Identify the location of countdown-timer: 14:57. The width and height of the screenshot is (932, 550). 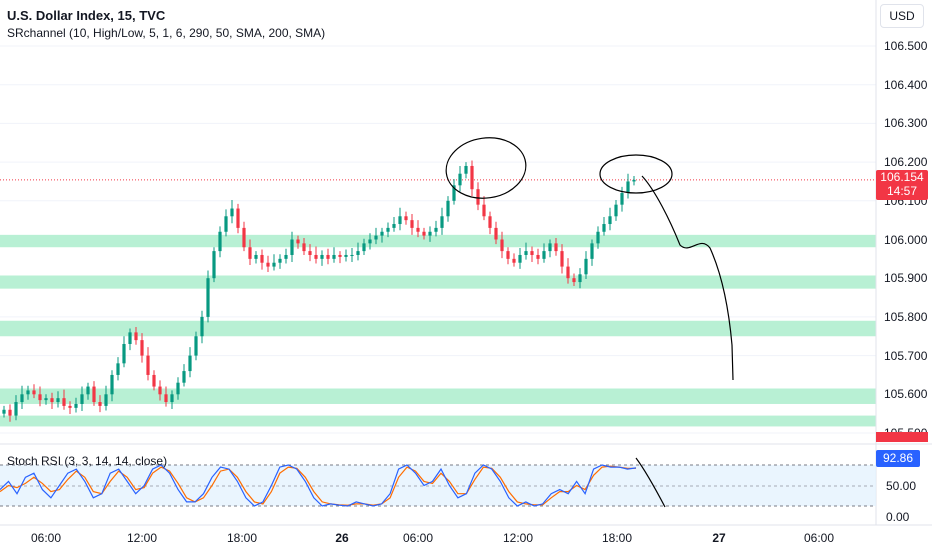
(902, 191).